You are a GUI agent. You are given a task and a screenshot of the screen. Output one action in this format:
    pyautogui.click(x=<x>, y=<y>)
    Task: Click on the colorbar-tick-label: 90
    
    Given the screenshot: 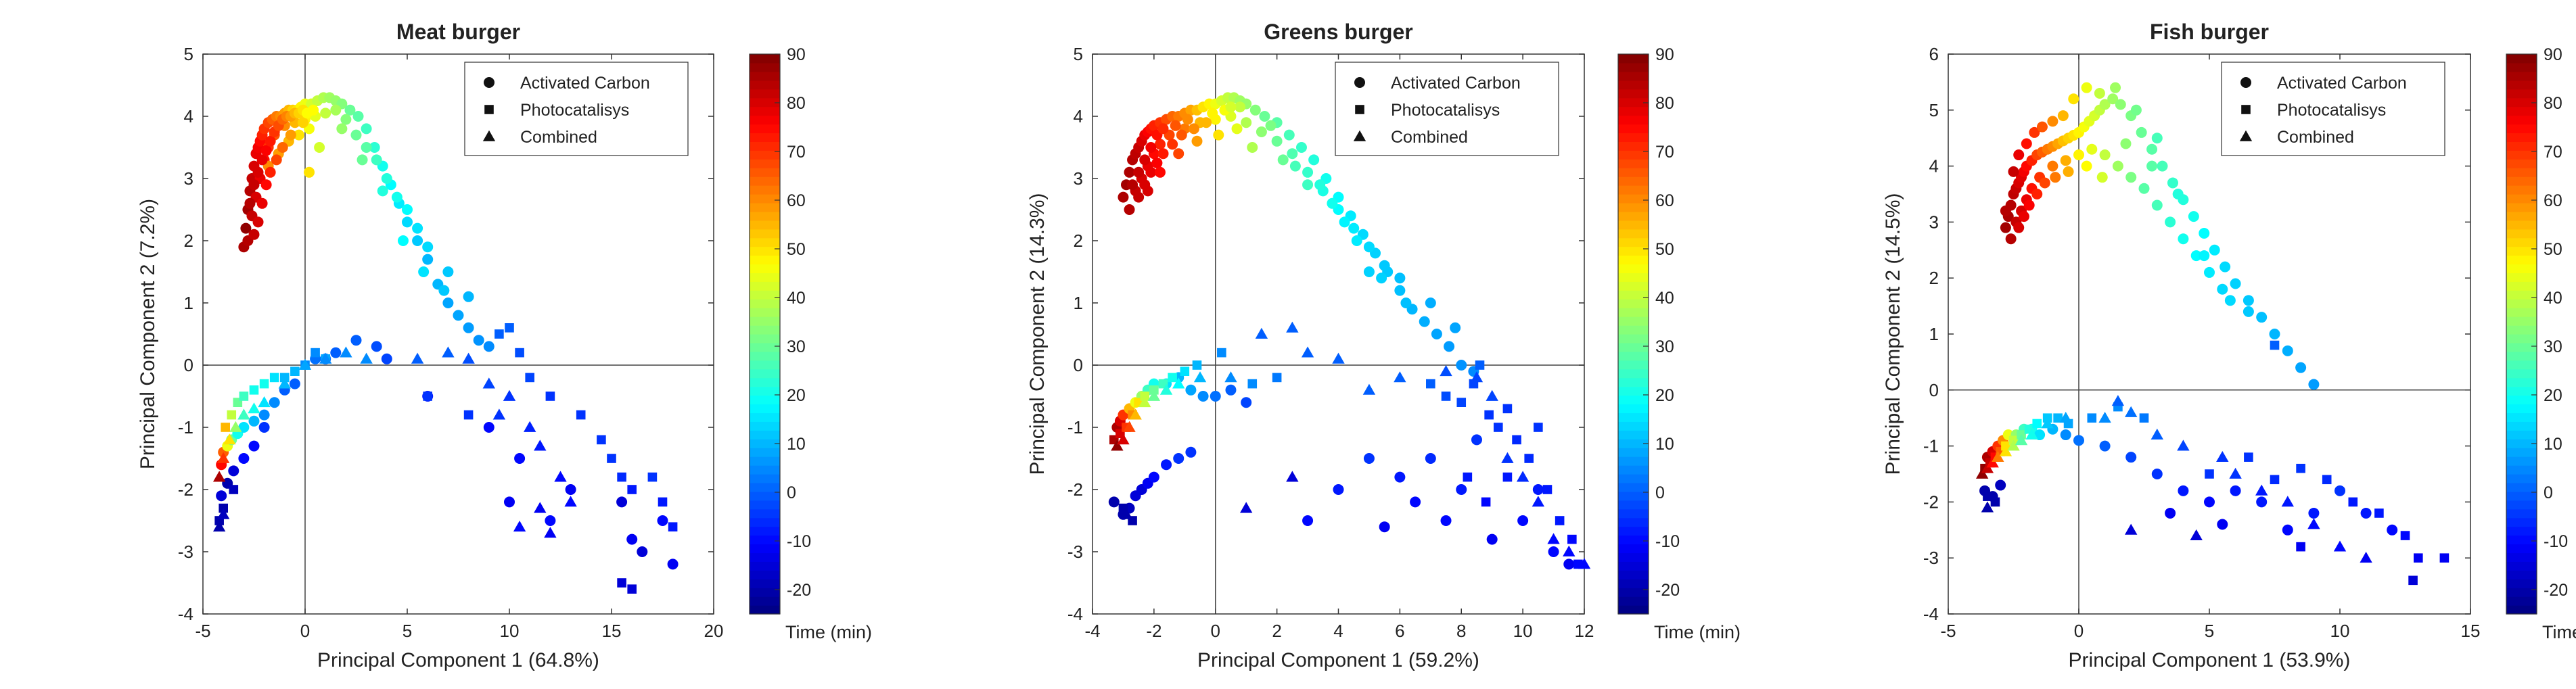 What is the action you would take?
    pyautogui.click(x=796, y=54)
    